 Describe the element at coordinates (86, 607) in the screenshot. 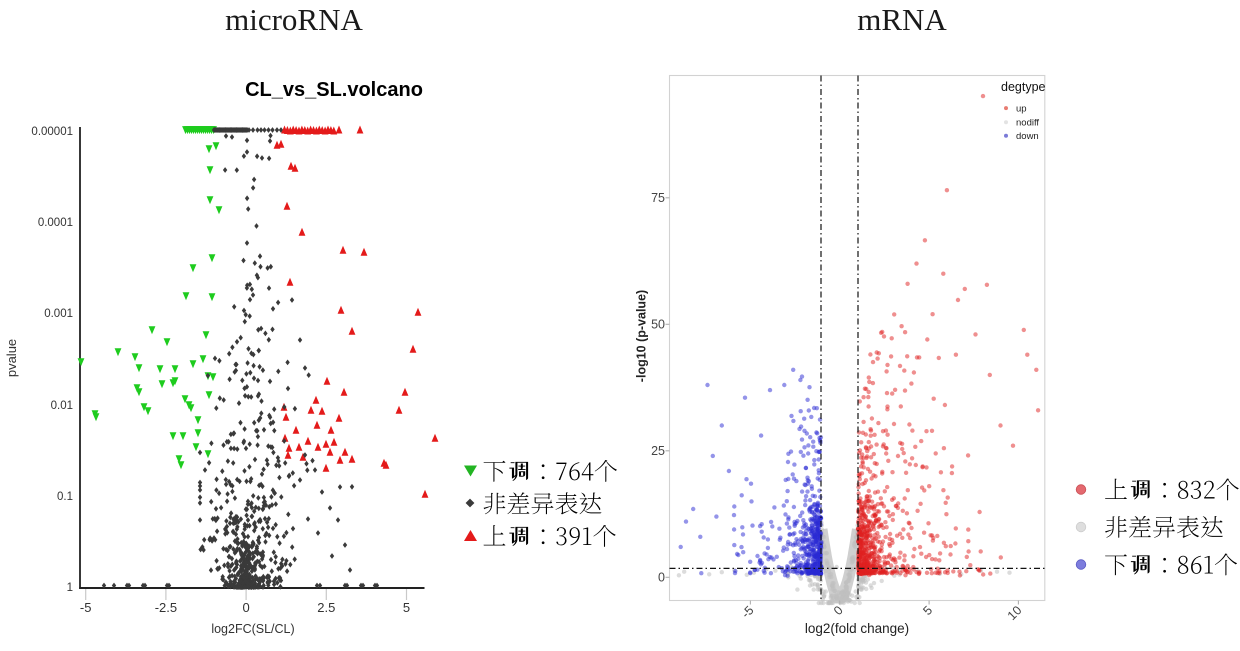

I see `svg-text: -5` at that location.